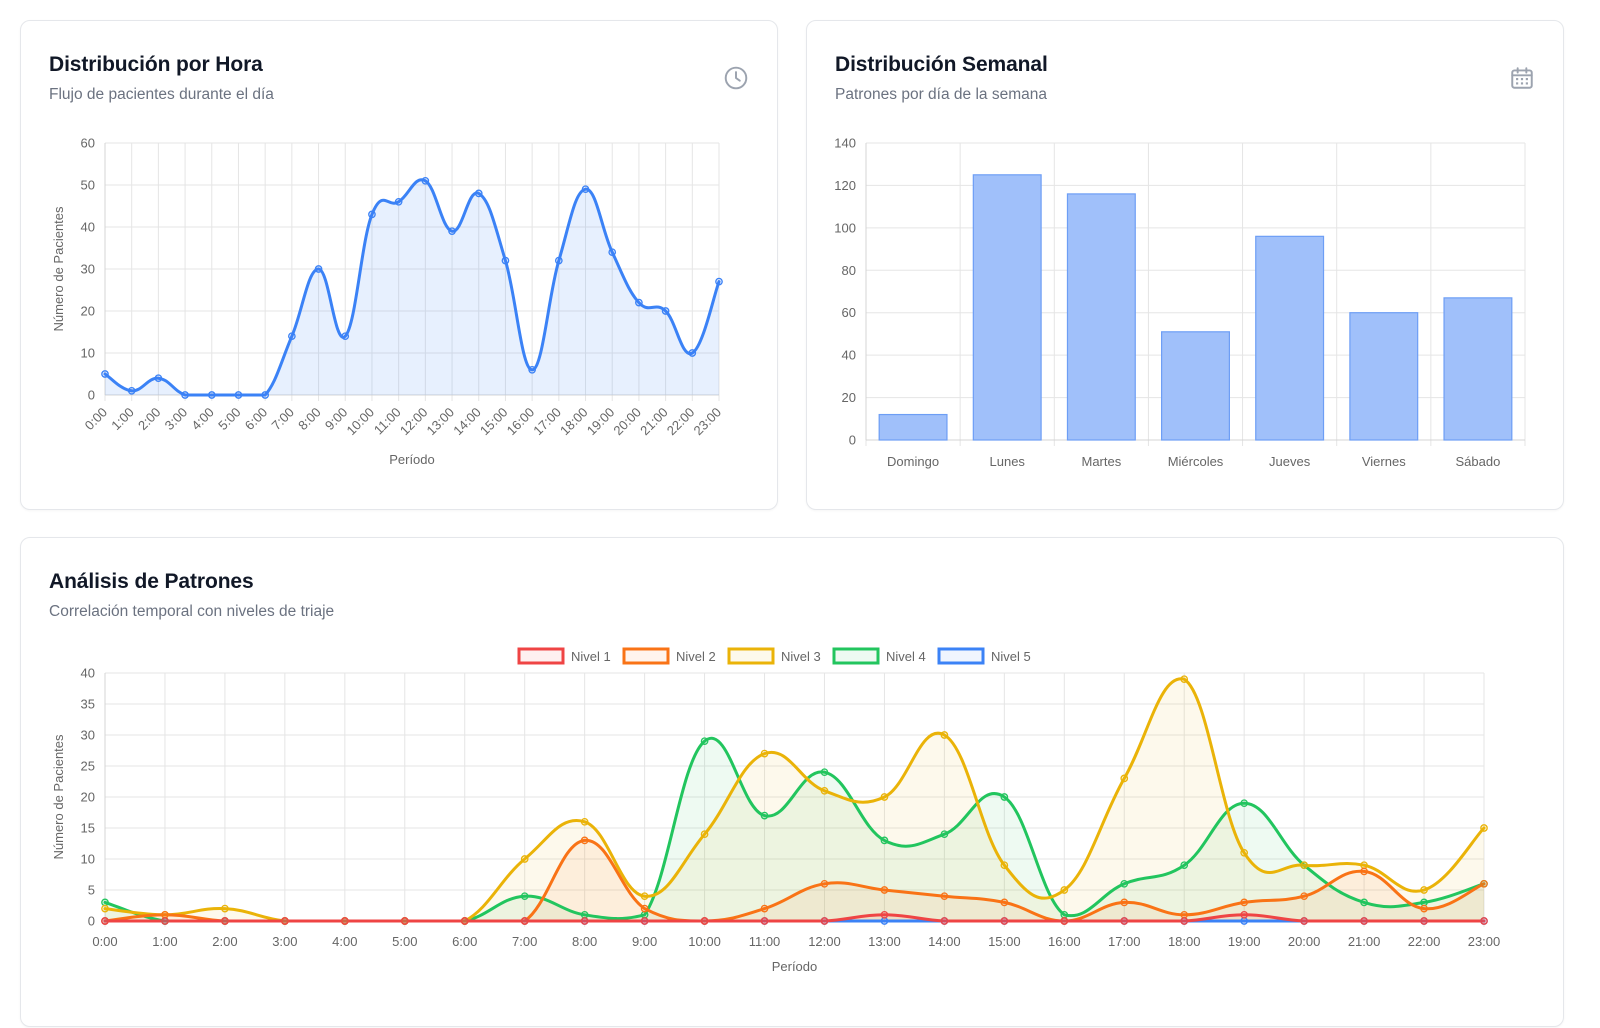 The width and height of the screenshot is (1600, 1028). Describe the element at coordinates (913, 427) in the screenshot. I see `bar-domingo` at that location.